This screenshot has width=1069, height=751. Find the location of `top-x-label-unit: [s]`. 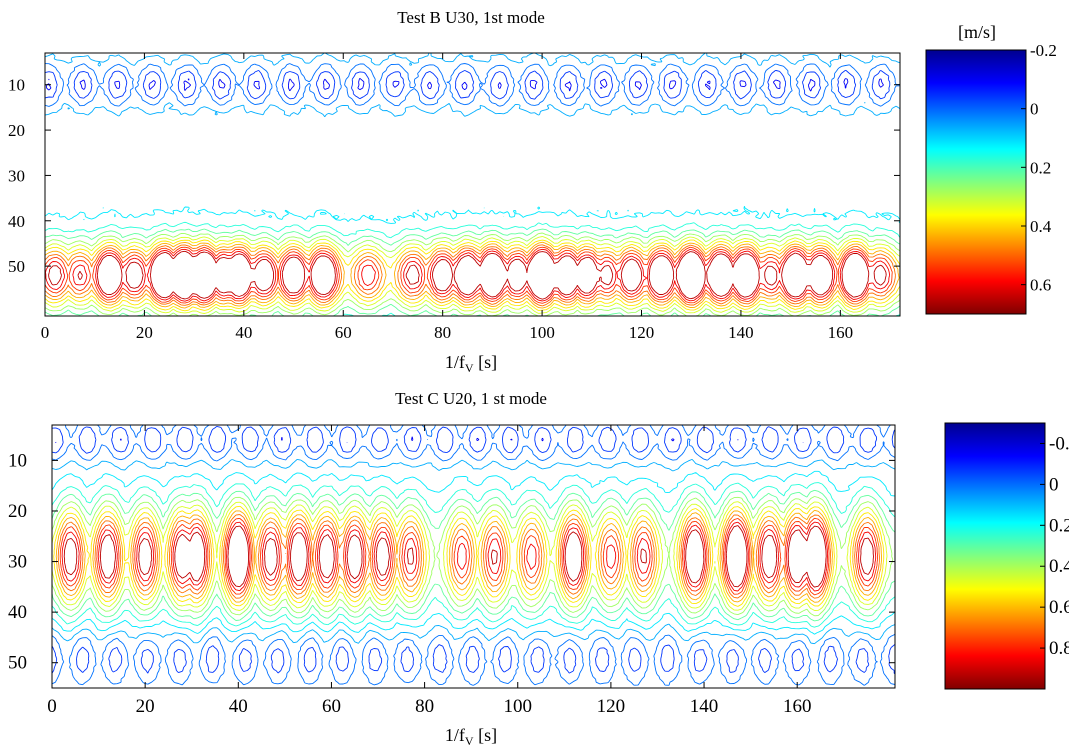

top-x-label-unit: [s] is located at coordinates (486, 362).